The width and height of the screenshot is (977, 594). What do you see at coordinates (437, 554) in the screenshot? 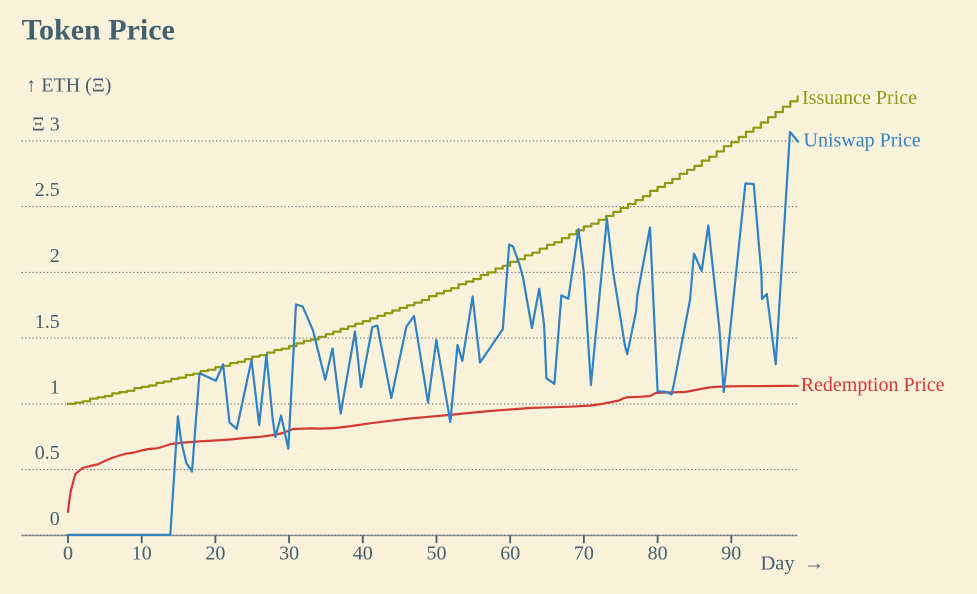
I see `svg-text: 50` at bounding box center [437, 554].